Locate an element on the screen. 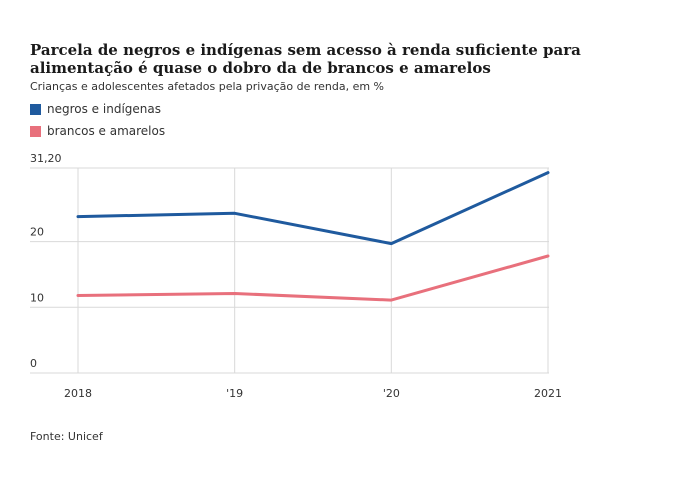  y-tick-label: 20 is located at coordinates (37, 232).